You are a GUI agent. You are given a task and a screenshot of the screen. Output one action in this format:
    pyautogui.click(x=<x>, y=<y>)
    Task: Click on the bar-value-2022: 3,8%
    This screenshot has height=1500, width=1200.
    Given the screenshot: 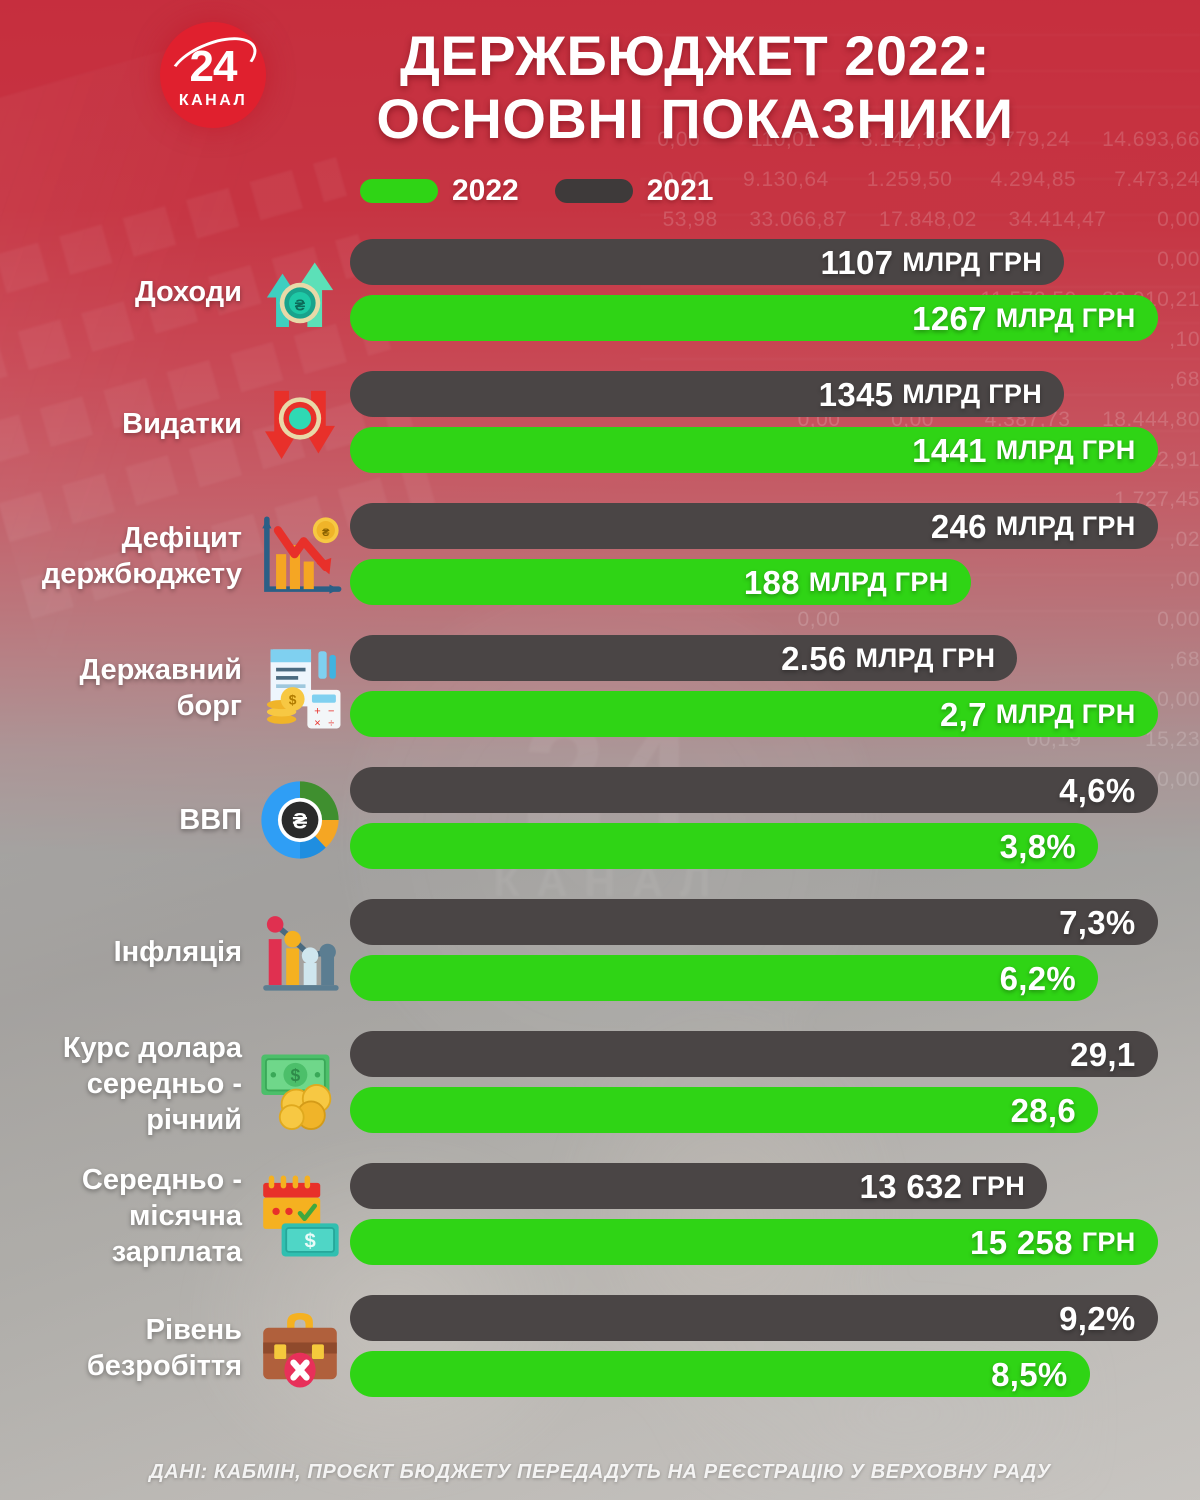 What is the action you would take?
    pyautogui.click(x=1037, y=846)
    